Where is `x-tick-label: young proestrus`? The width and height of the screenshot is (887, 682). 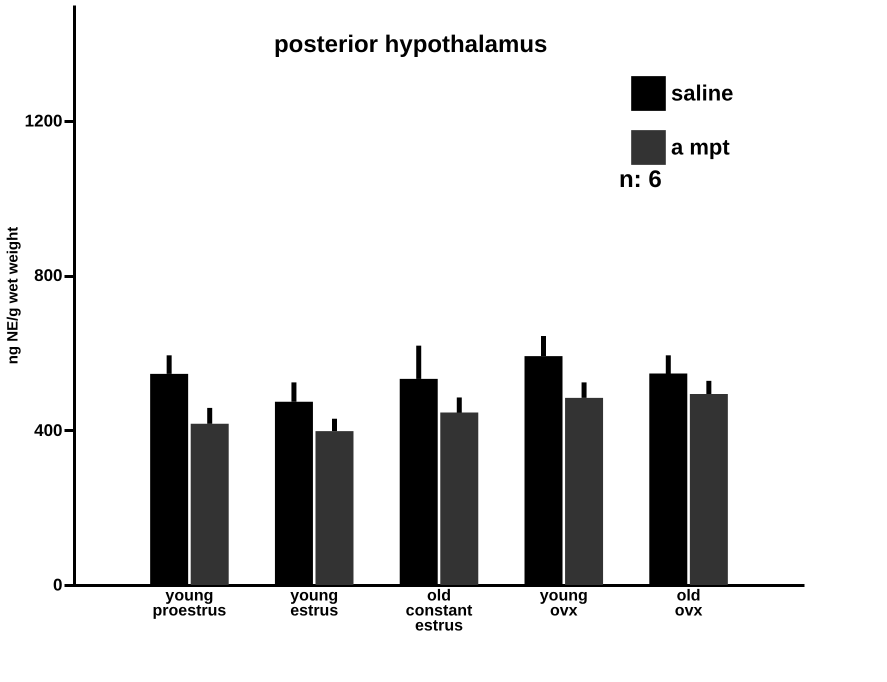 x-tick-label: young proestrus is located at coordinates (189, 604).